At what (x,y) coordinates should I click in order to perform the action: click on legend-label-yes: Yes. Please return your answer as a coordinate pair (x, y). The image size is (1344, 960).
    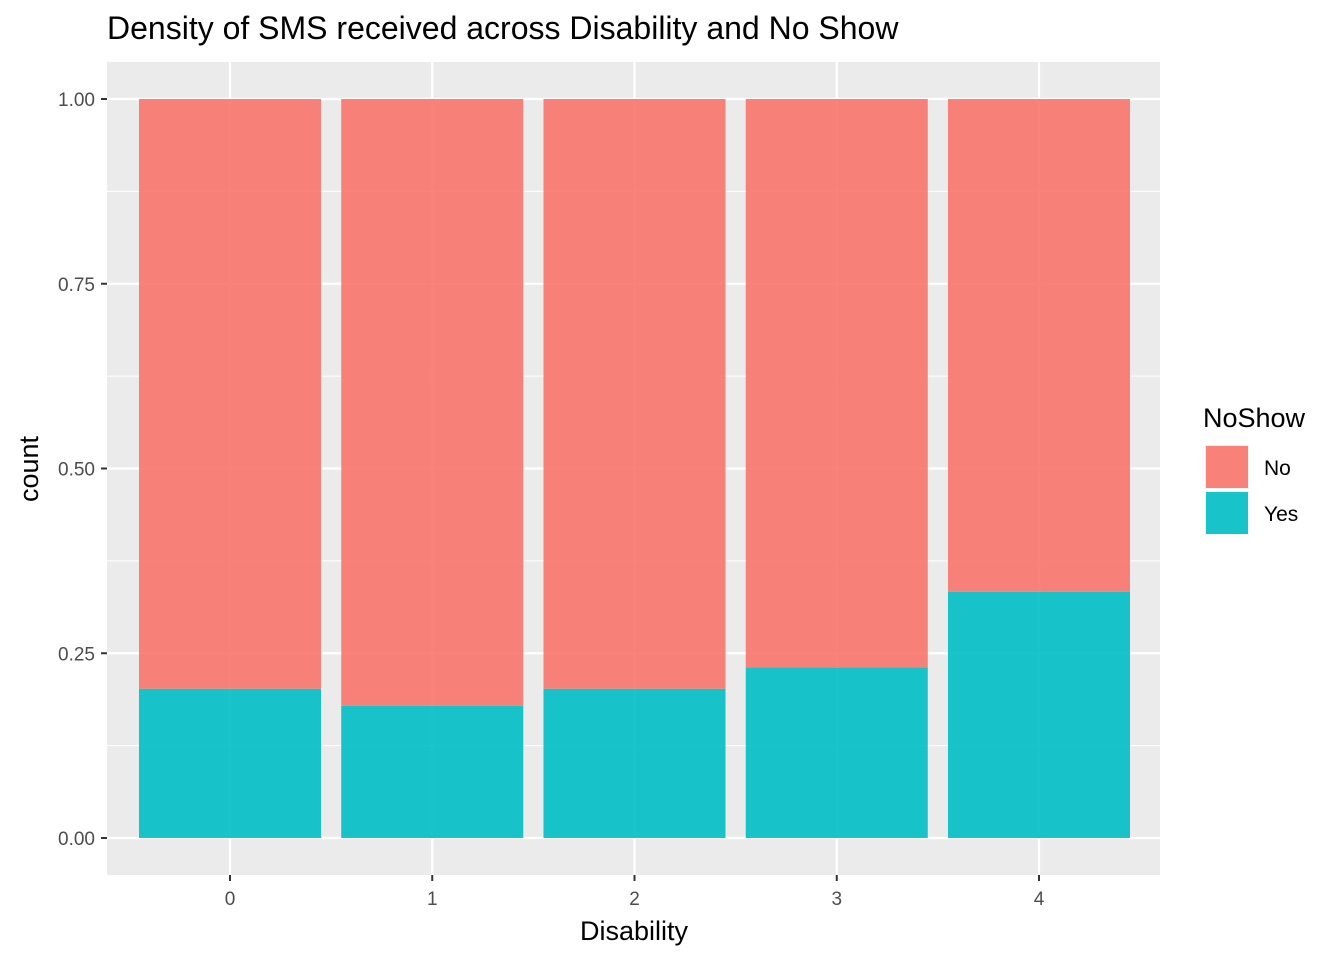
    Looking at the image, I should click on (1281, 514).